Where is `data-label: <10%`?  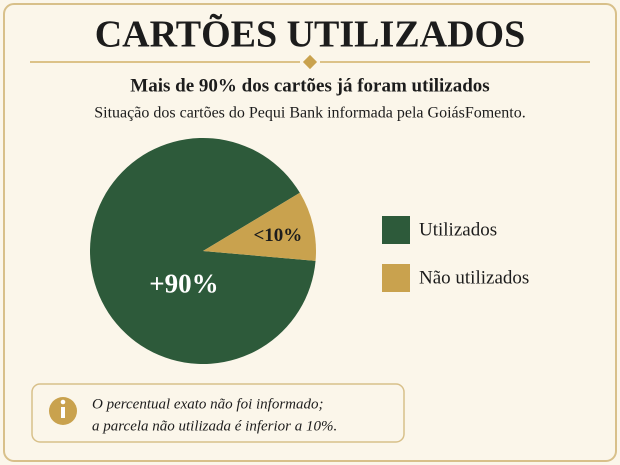
data-label: <10% is located at coordinates (277, 235).